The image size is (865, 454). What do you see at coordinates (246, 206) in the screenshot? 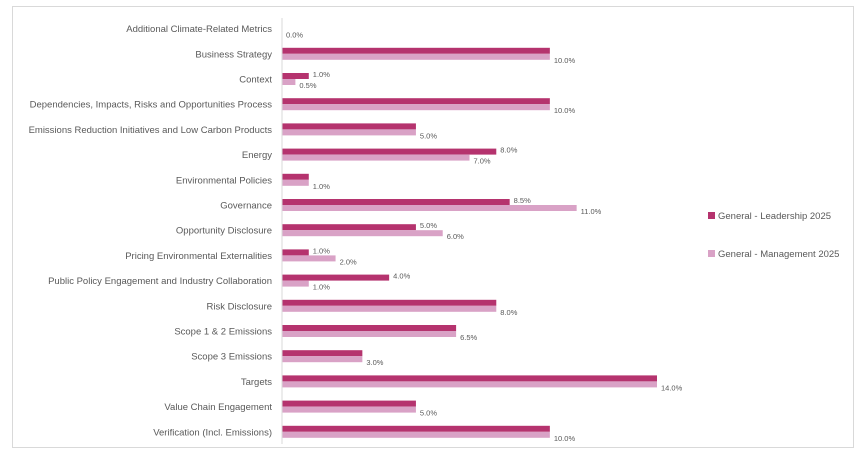
I see `category-label: Governance` at bounding box center [246, 206].